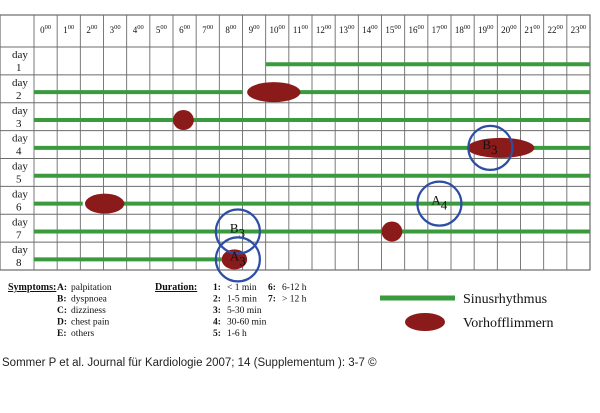  Describe the element at coordinates (62, 323) in the screenshot. I see `symptom-key: D:` at that location.